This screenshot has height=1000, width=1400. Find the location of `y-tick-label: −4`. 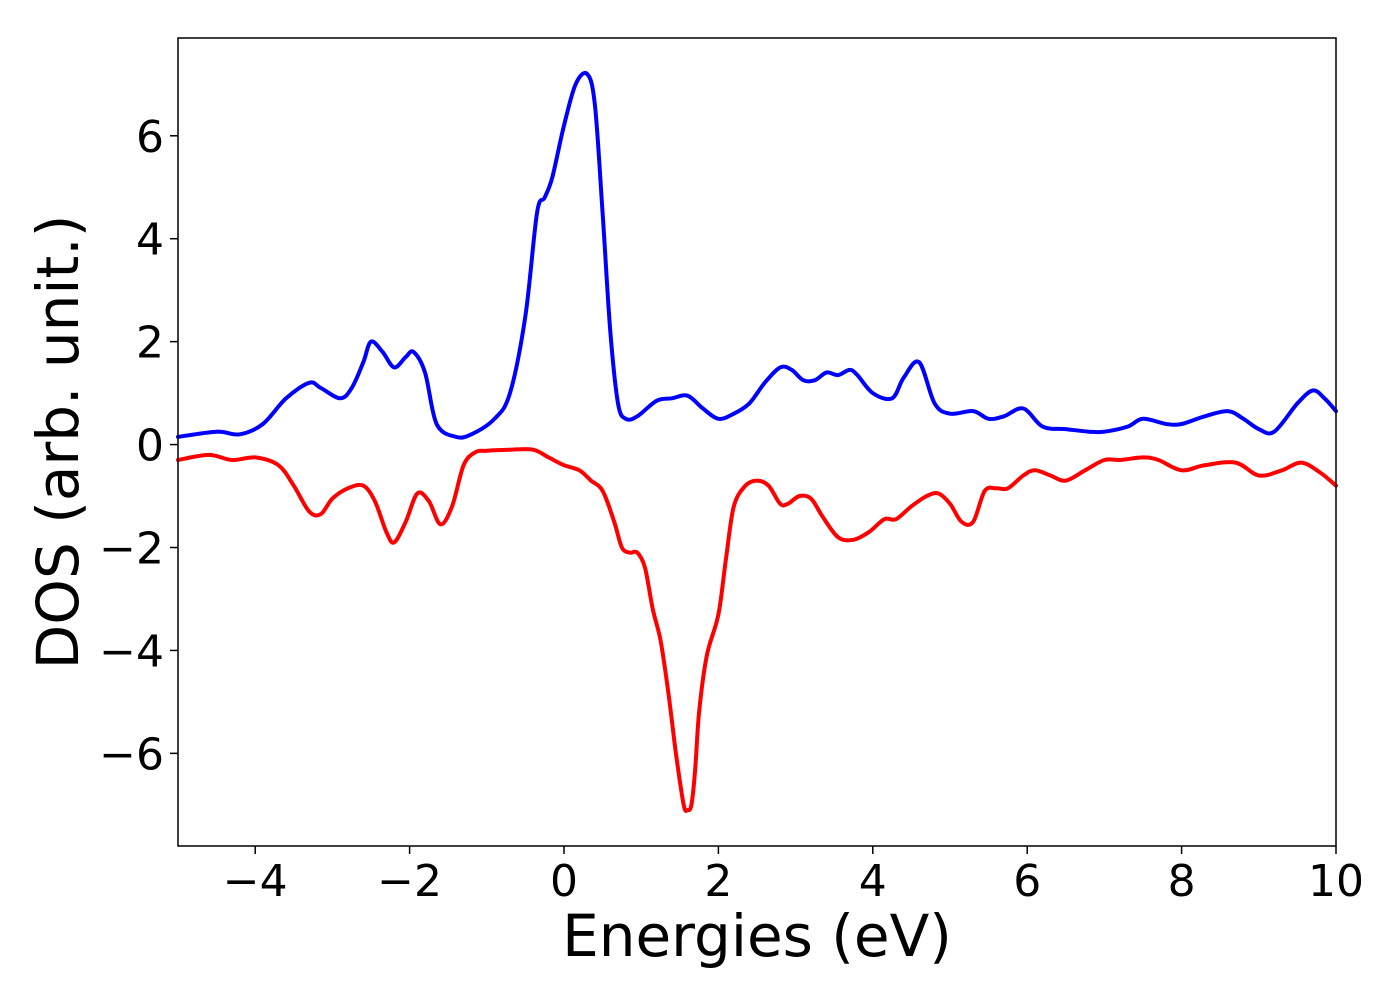

y-tick-label: −4 is located at coordinates (131, 651).